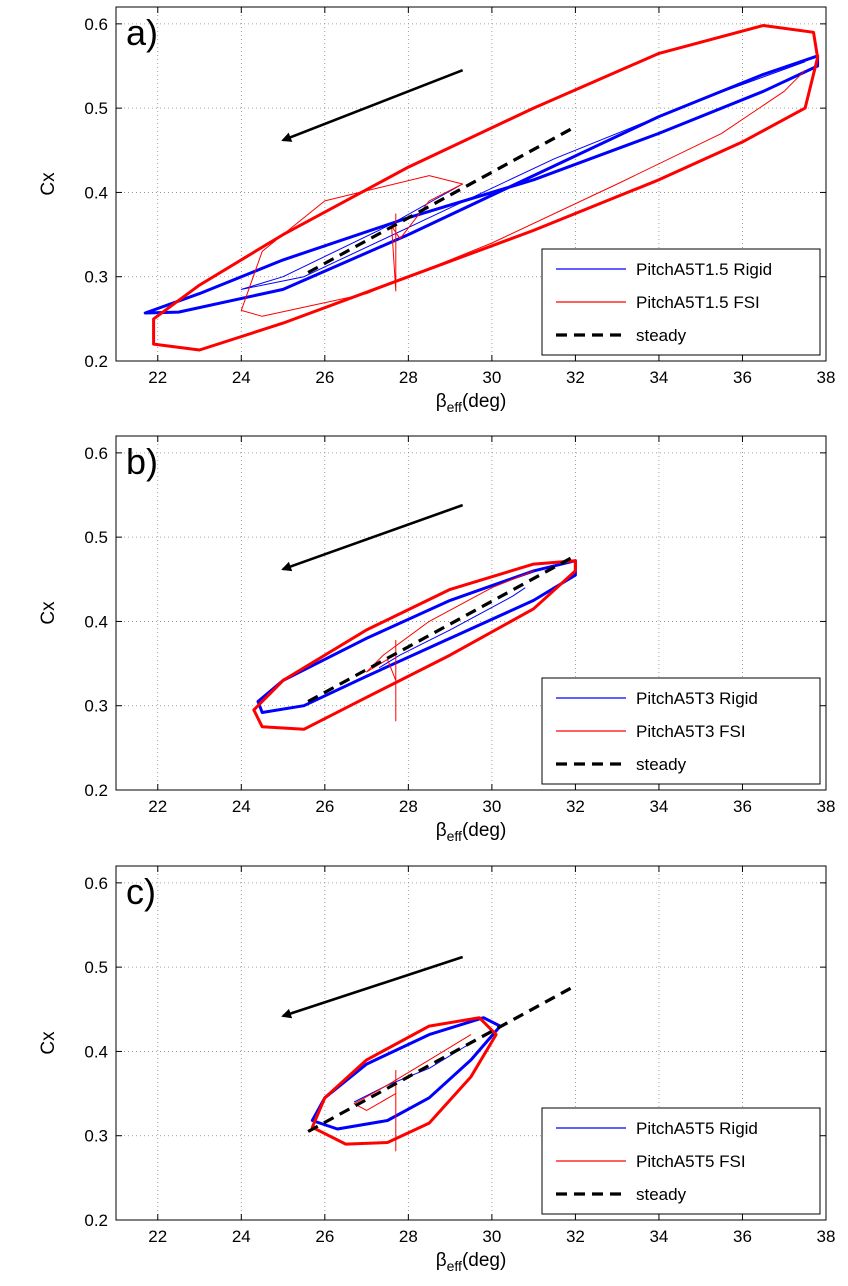  I want to click on legend-entry: PitchA5T1.5 Rigid, so click(704, 269).